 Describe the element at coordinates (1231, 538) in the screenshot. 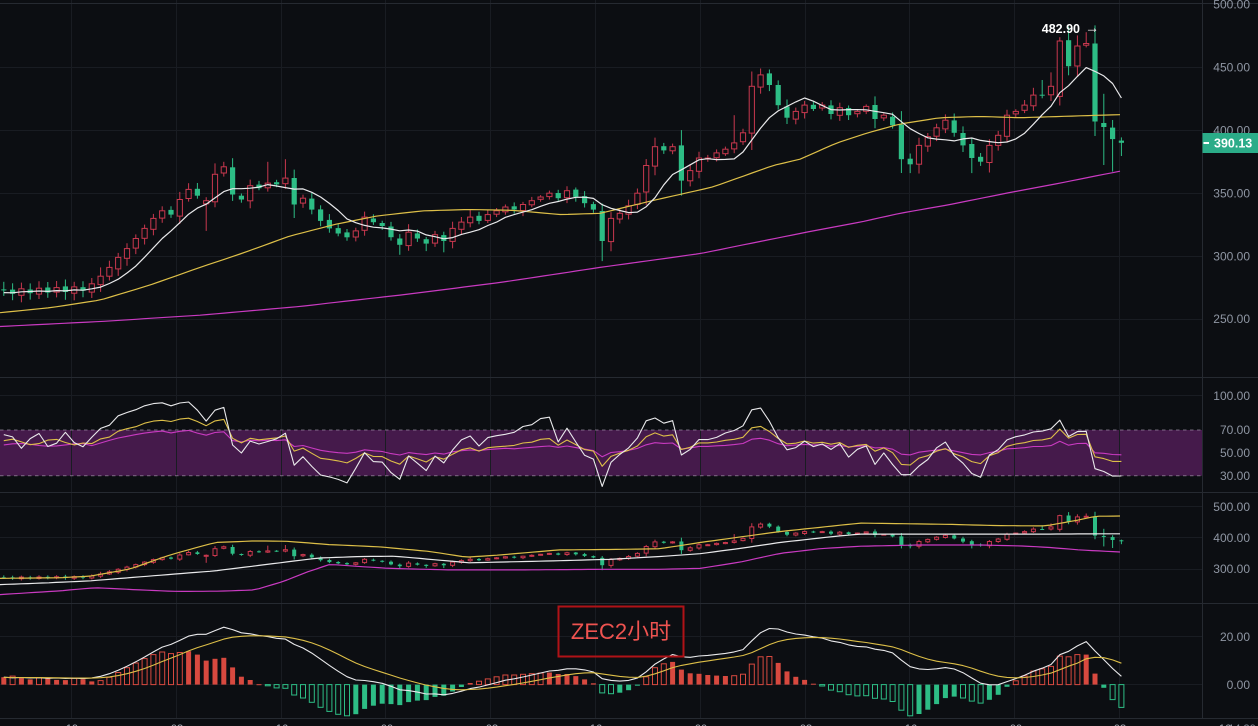

I see `svg-text: 400.00` at that location.